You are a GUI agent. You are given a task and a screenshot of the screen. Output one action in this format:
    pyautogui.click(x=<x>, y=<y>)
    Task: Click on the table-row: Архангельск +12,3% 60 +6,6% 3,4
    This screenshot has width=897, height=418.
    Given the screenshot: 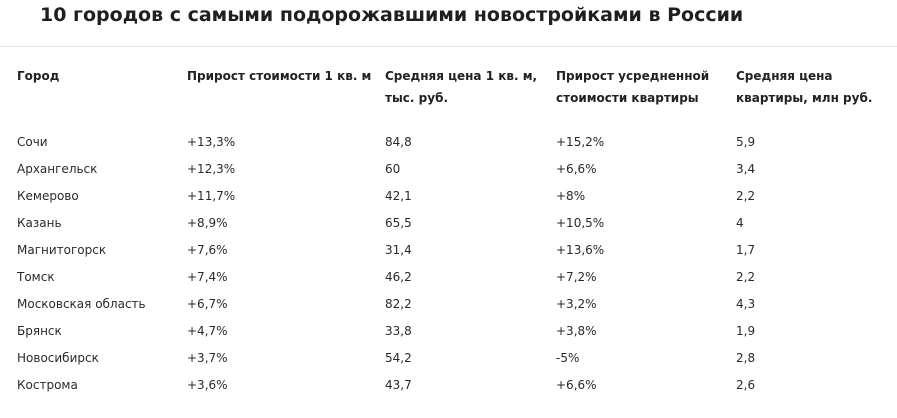 What is the action you would take?
    pyautogui.click(x=448, y=169)
    